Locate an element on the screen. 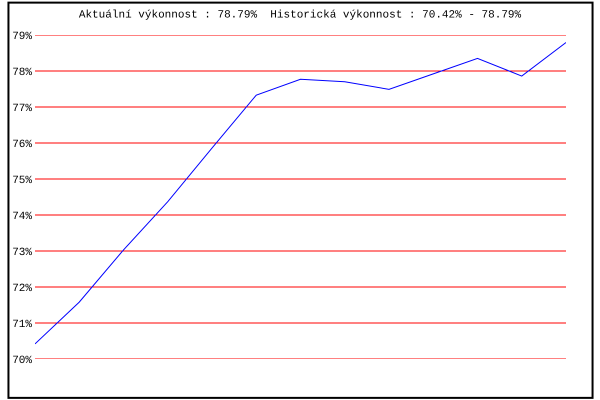 The image size is (600, 400). y-tick-label: 79% is located at coordinates (22, 36).